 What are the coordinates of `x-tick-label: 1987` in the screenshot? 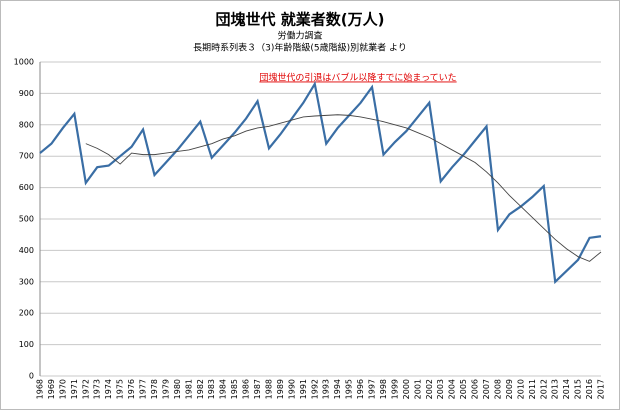 It's located at (257, 389).